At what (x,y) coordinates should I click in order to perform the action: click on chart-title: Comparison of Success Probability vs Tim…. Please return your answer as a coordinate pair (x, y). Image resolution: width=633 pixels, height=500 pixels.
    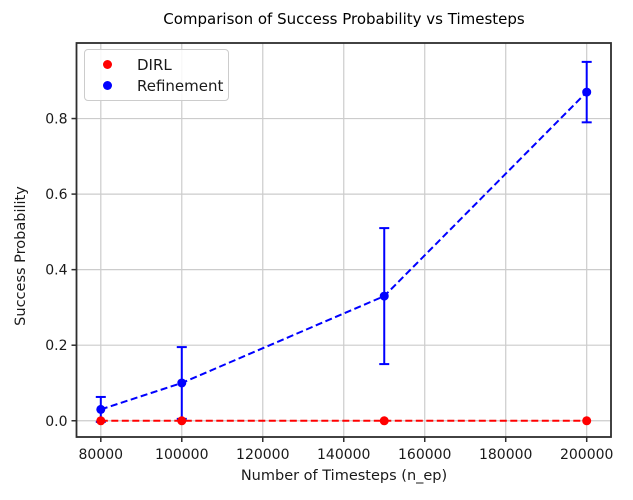
    Looking at the image, I should click on (344, 19).